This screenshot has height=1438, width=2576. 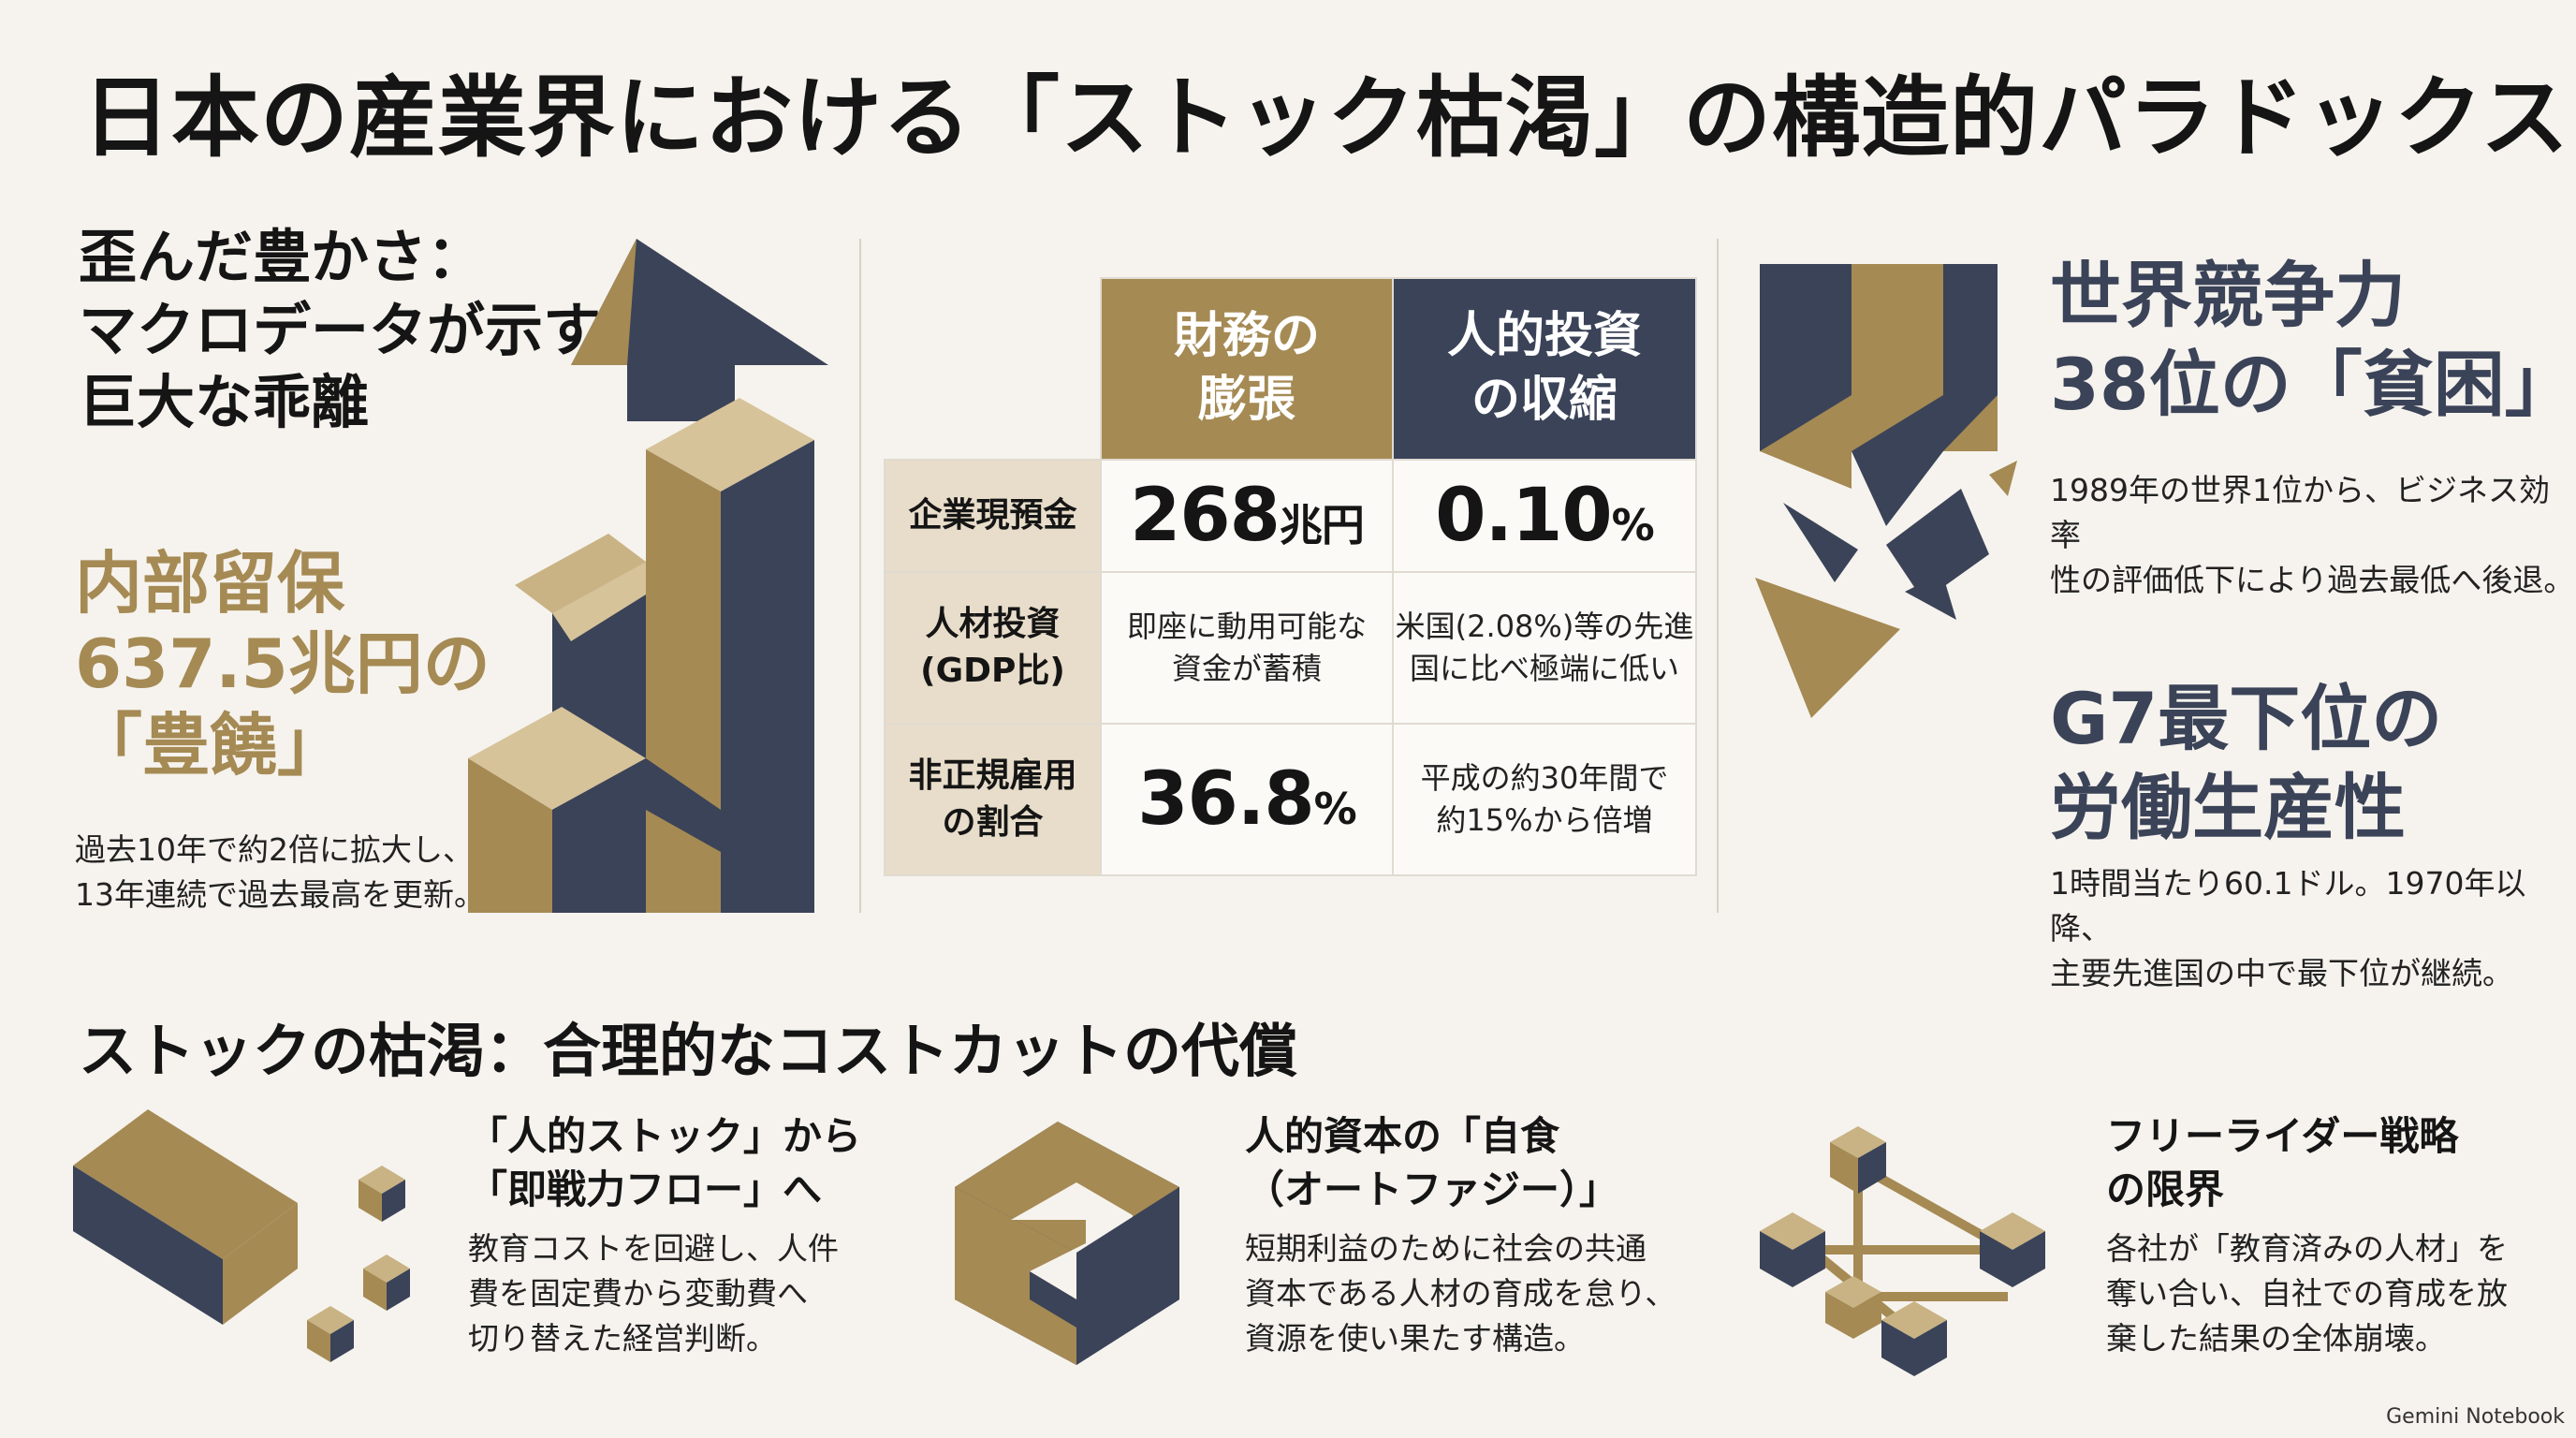 What do you see at coordinates (1544, 369) in the screenshot?
I see `header-human-investment-shrink: 人的投資 の収縮` at bounding box center [1544, 369].